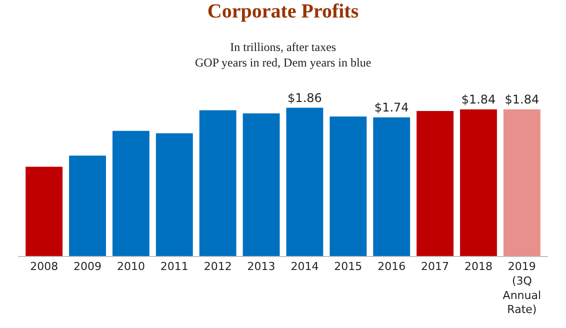 Image resolution: width=566 pixels, height=328 pixels. What do you see at coordinates (283, 11) in the screenshot?
I see `chart-title: Corporate Profits` at bounding box center [283, 11].